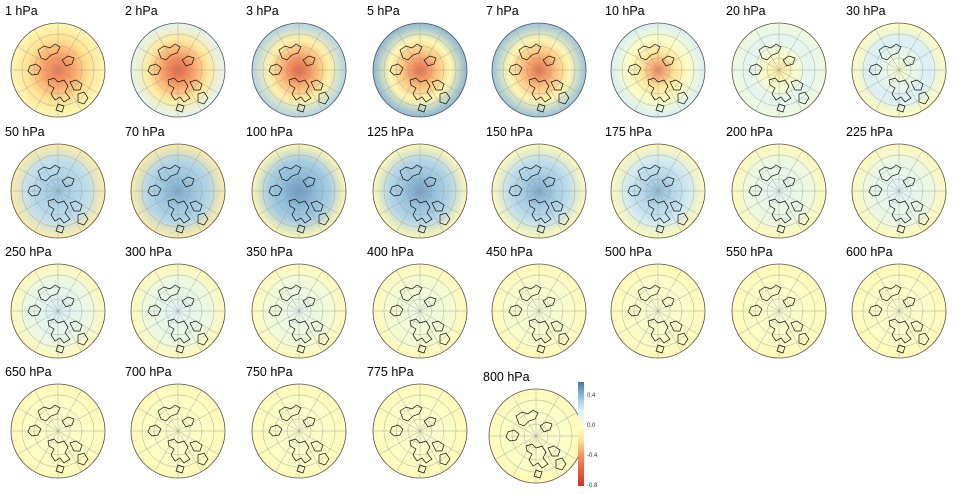 Image resolution: width=956 pixels, height=494 pixels. I want to click on map-panel: 70 hPa, so click(183, 184).